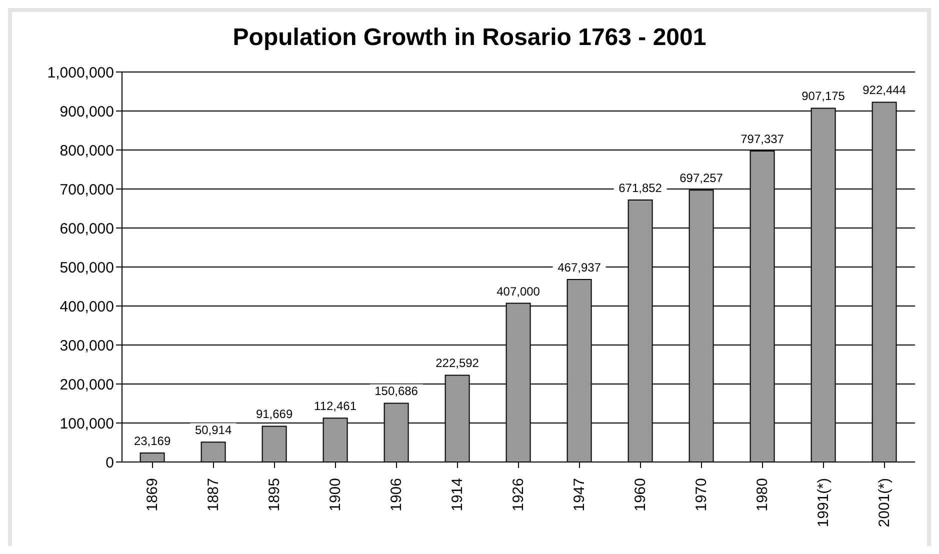 The image size is (939, 554). What do you see at coordinates (152, 495) in the screenshot?
I see `x-tick-label: 1869` at bounding box center [152, 495].